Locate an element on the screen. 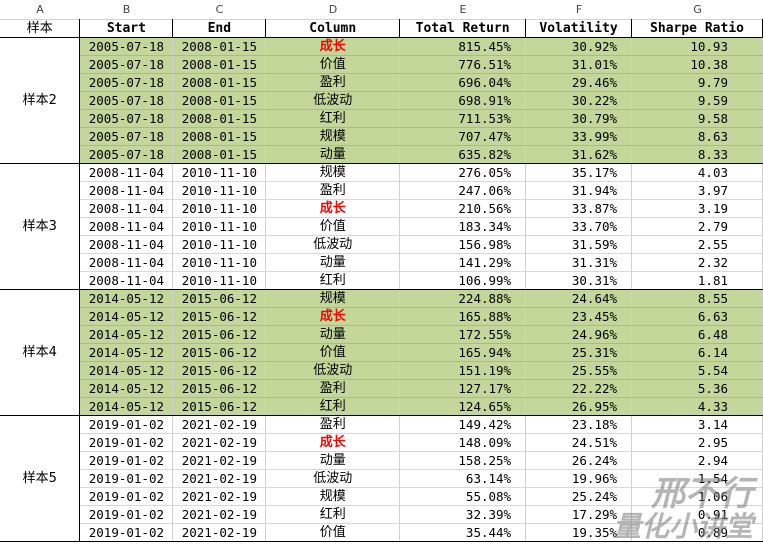  sharpe-ratio-cell: 2.95 is located at coordinates (697, 442).